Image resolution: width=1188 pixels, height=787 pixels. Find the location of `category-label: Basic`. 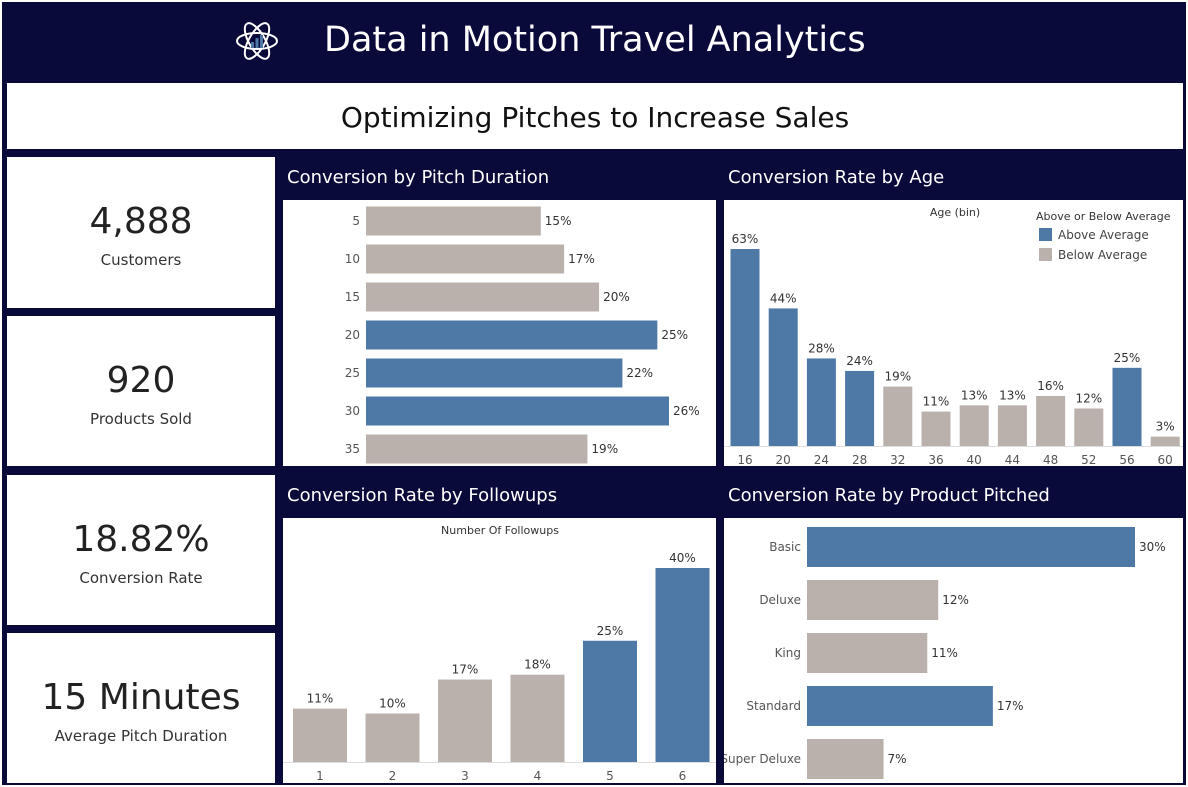

category-label: Basic is located at coordinates (785, 547).